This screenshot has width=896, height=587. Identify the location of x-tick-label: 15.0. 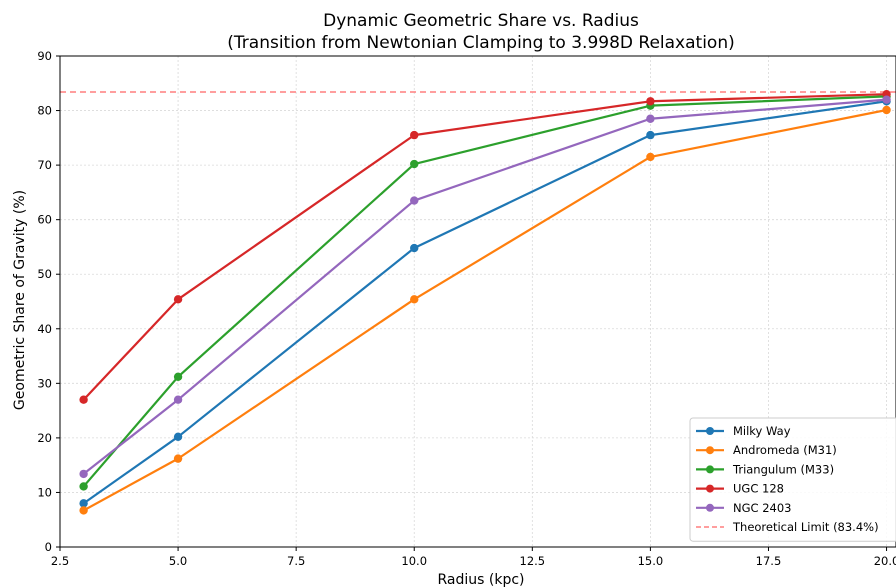
(651, 561).